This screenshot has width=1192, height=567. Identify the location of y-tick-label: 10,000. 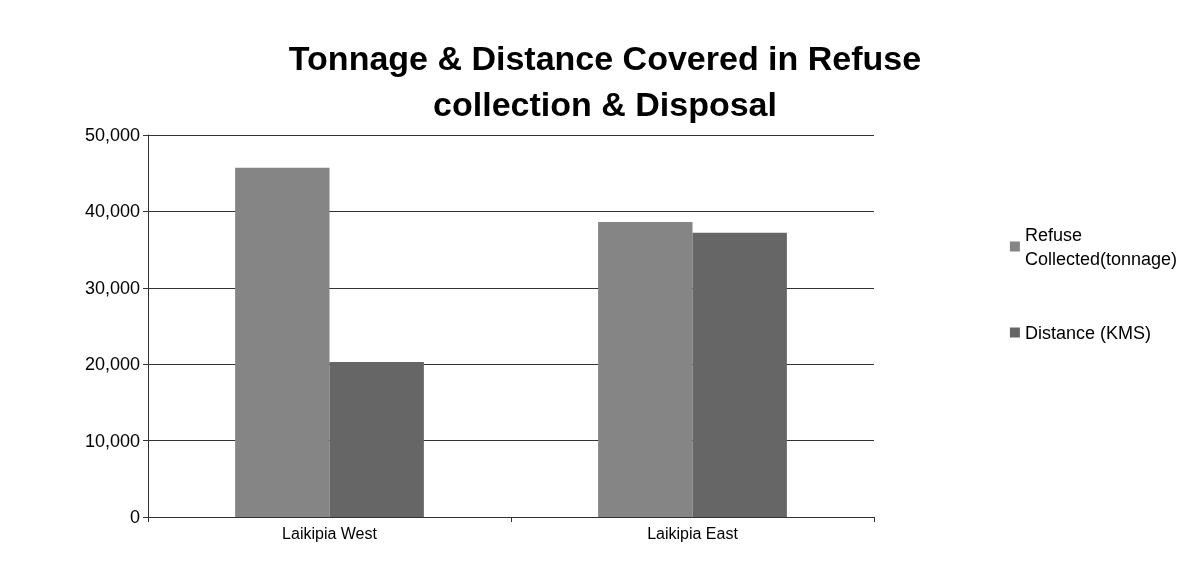
(112, 440).